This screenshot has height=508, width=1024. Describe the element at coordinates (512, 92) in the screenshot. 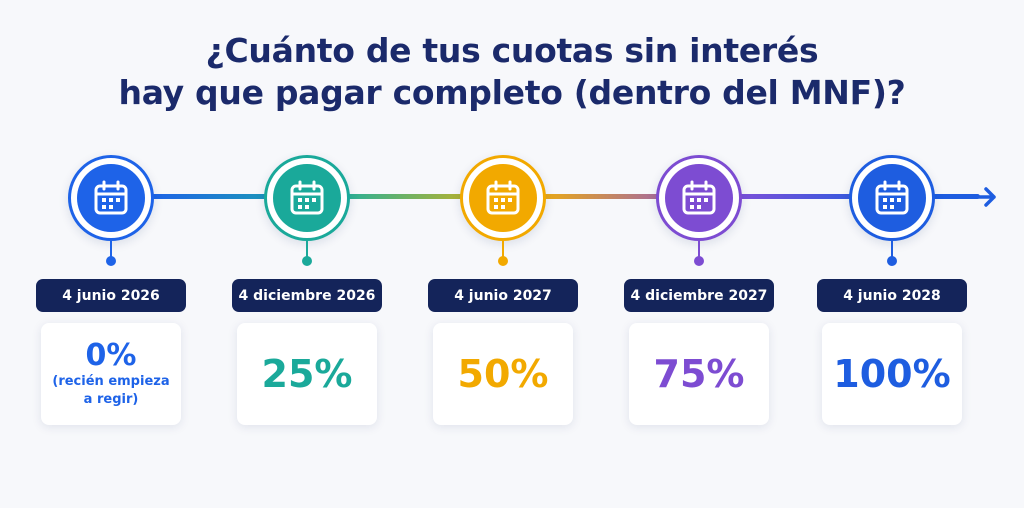

I see `title-line-2: hay que pagar completo (dentro del MNF)?` at that location.